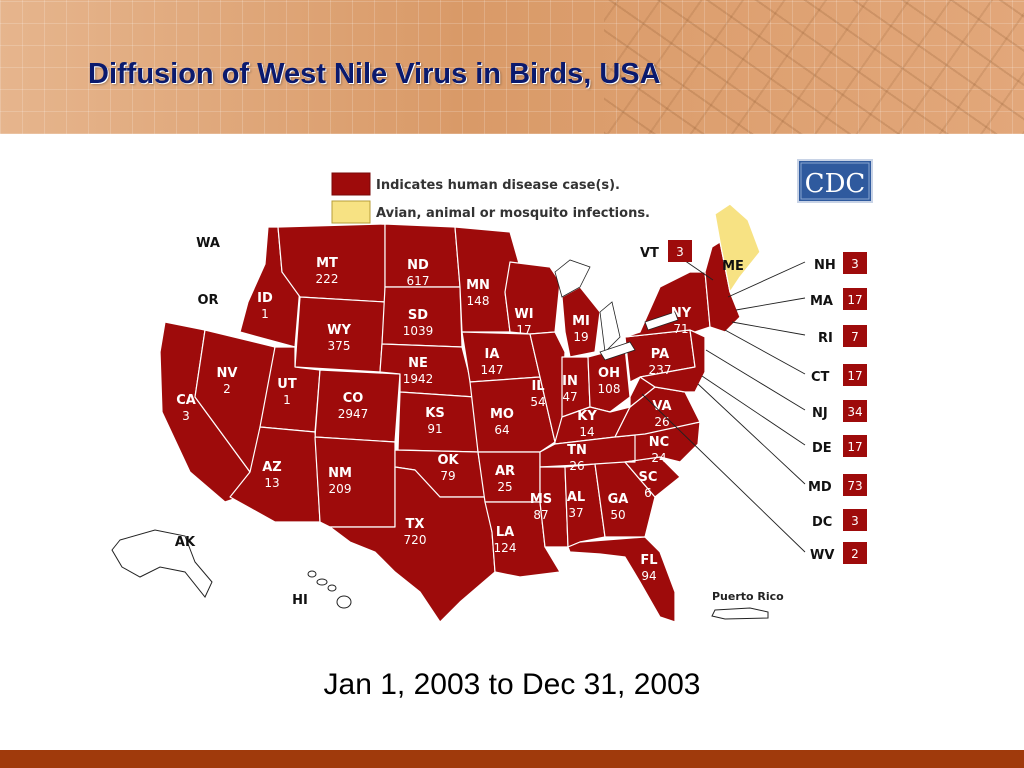 The height and width of the screenshot is (768, 1024). I want to click on callout-count-ma: 17, so click(854, 300).